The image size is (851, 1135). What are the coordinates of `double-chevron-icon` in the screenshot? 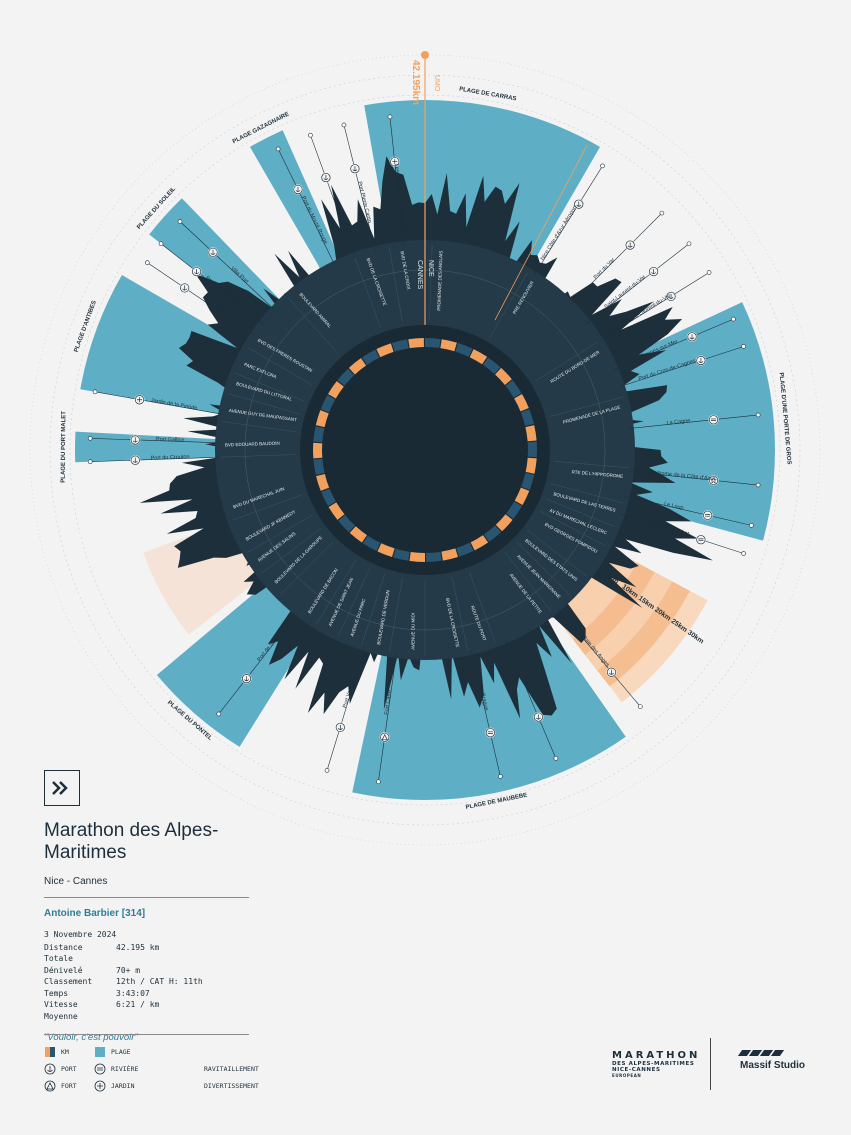 It's located at (60, 788).